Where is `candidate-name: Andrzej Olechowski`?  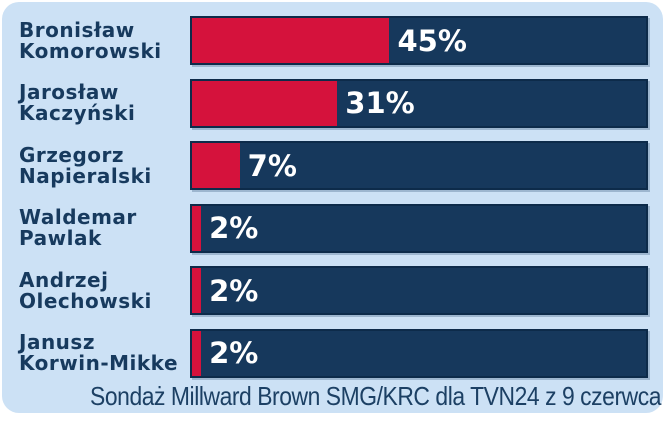
candidate-name: Andrzej Olechowski is located at coordinates (96, 290).